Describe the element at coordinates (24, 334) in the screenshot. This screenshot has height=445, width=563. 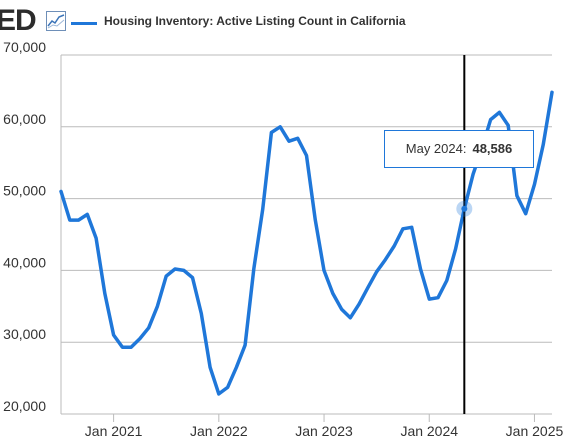
I see `y-tick-label: 30,000` at that location.